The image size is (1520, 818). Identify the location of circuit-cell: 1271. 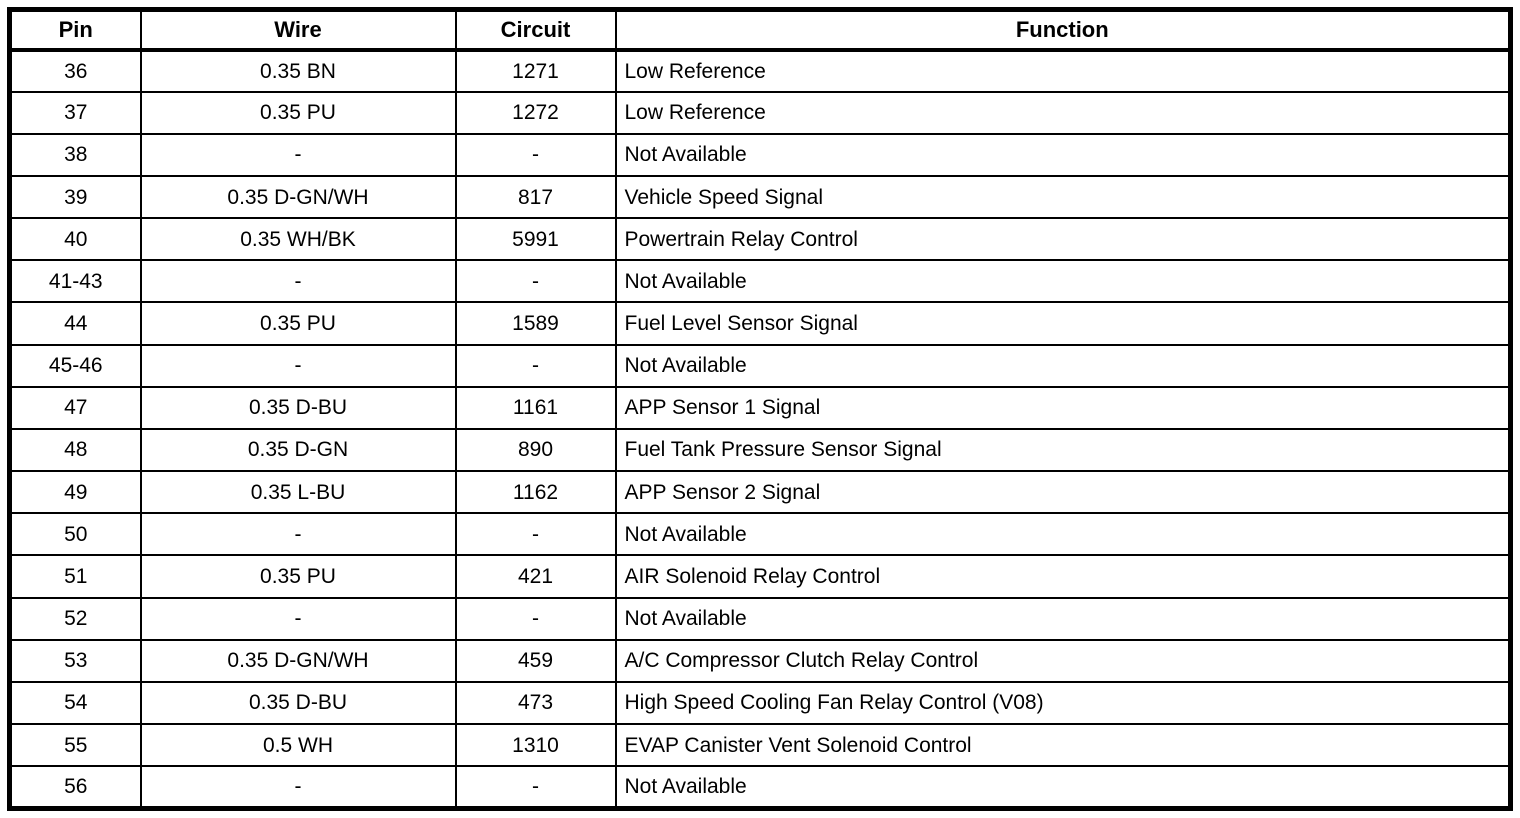
(535, 70).